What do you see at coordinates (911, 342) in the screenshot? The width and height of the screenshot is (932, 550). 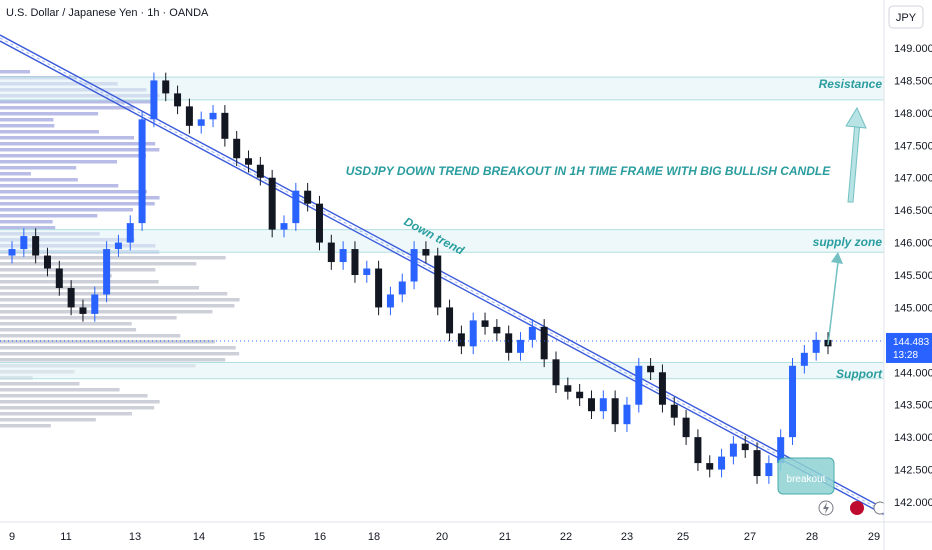 I see `last-price-value: 144.483` at bounding box center [911, 342].